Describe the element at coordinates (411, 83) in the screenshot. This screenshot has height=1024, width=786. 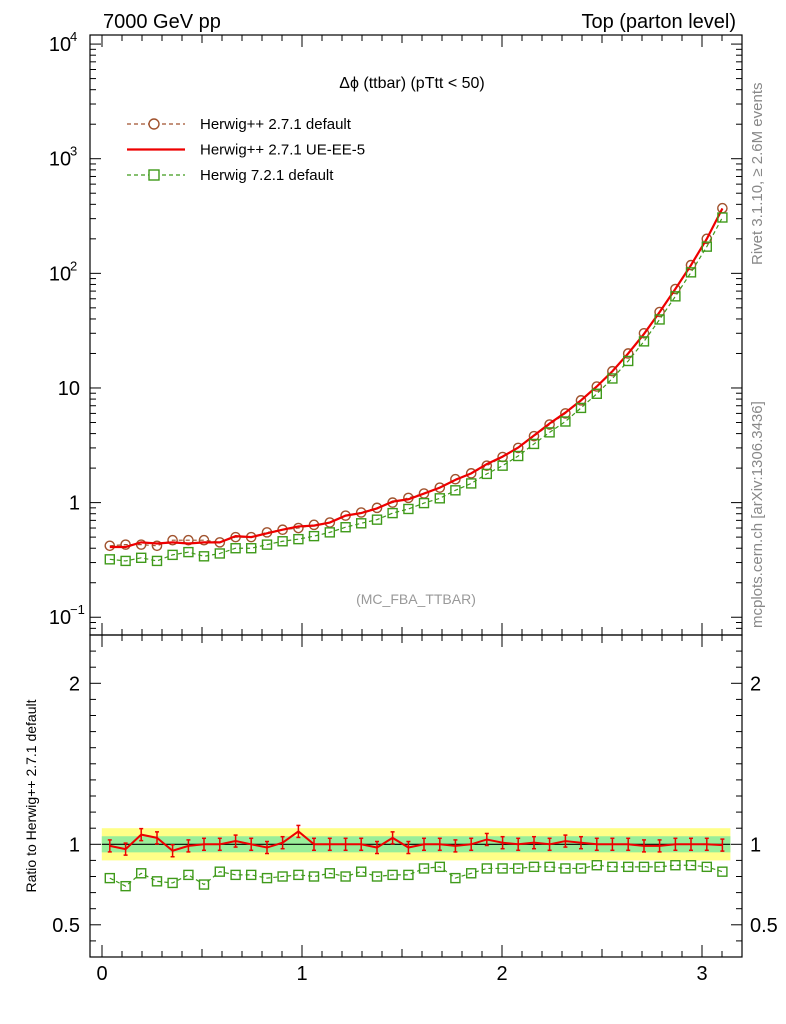
I see `chart-title: Δϕ (ttbar) (pTtt < 50)` at that location.